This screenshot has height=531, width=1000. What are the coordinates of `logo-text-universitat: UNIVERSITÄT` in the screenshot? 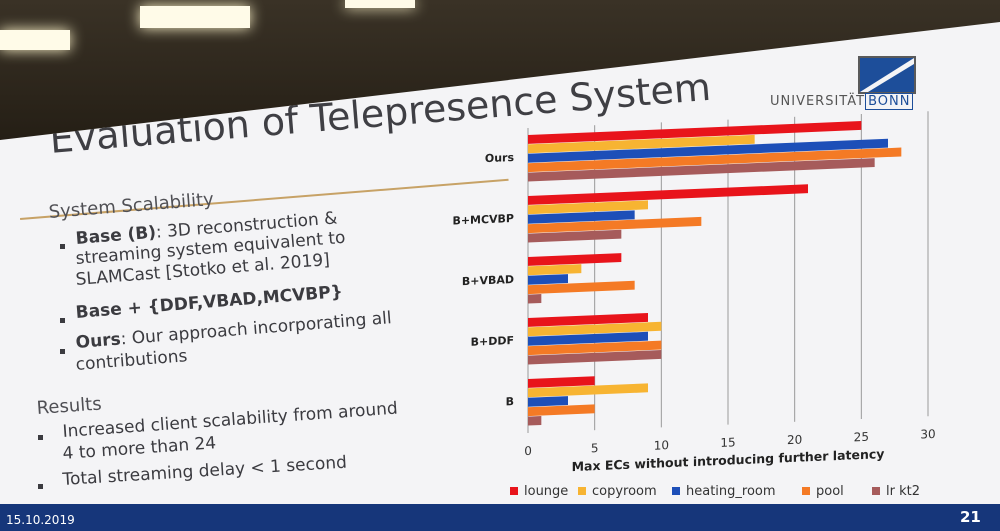 It's located at (818, 101).